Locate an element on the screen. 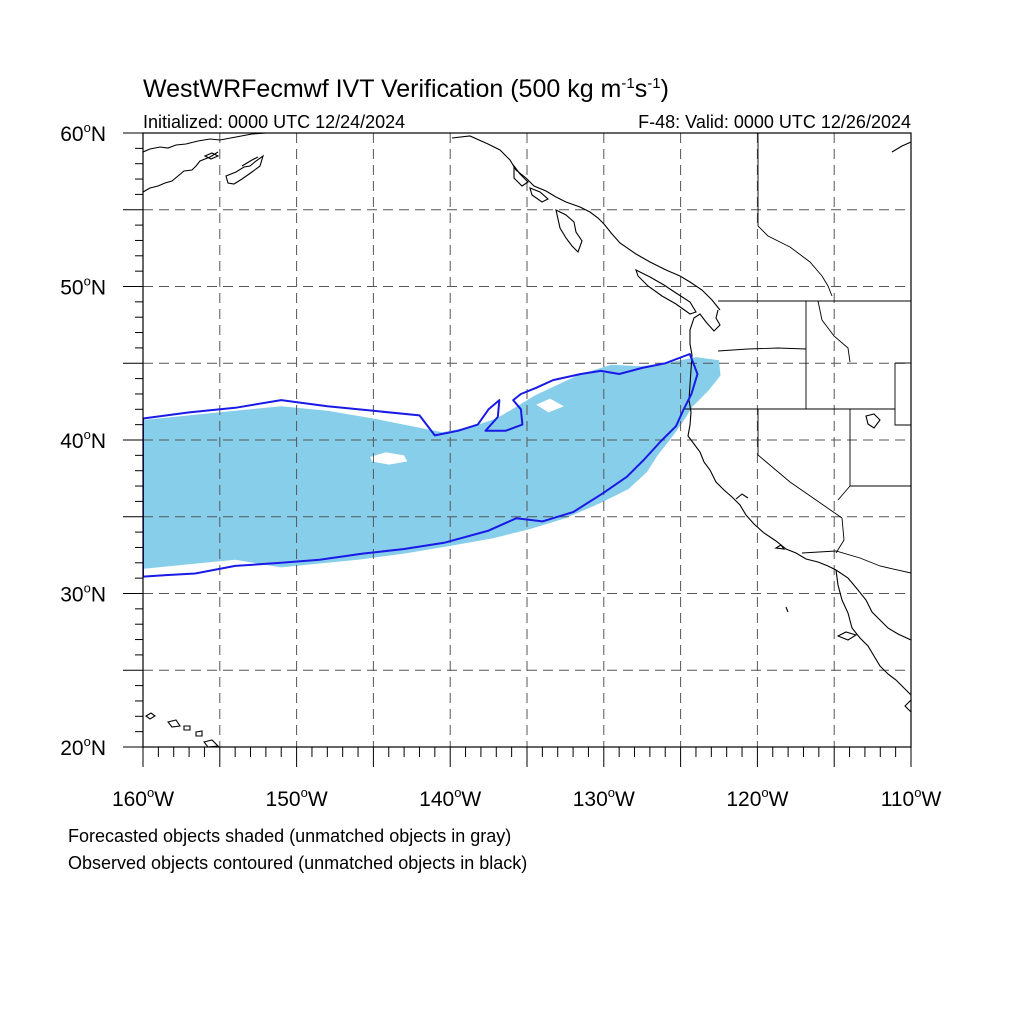 This screenshot has height=1024, width=1024. political-borders is located at coordinates (798, 353).